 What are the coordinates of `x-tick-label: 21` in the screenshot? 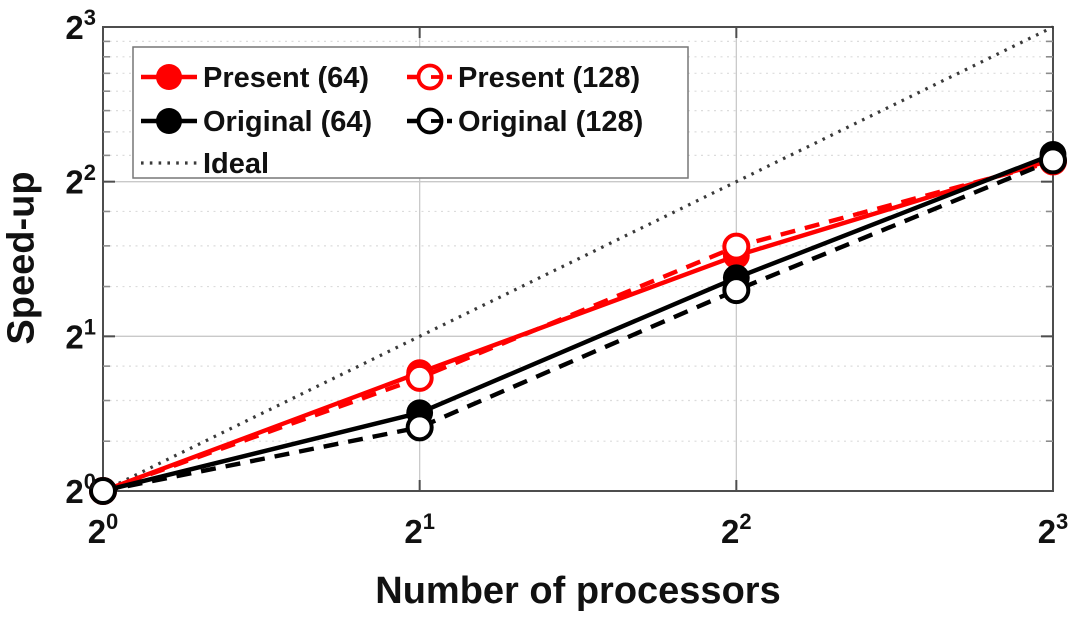 It's located at (419, 529).